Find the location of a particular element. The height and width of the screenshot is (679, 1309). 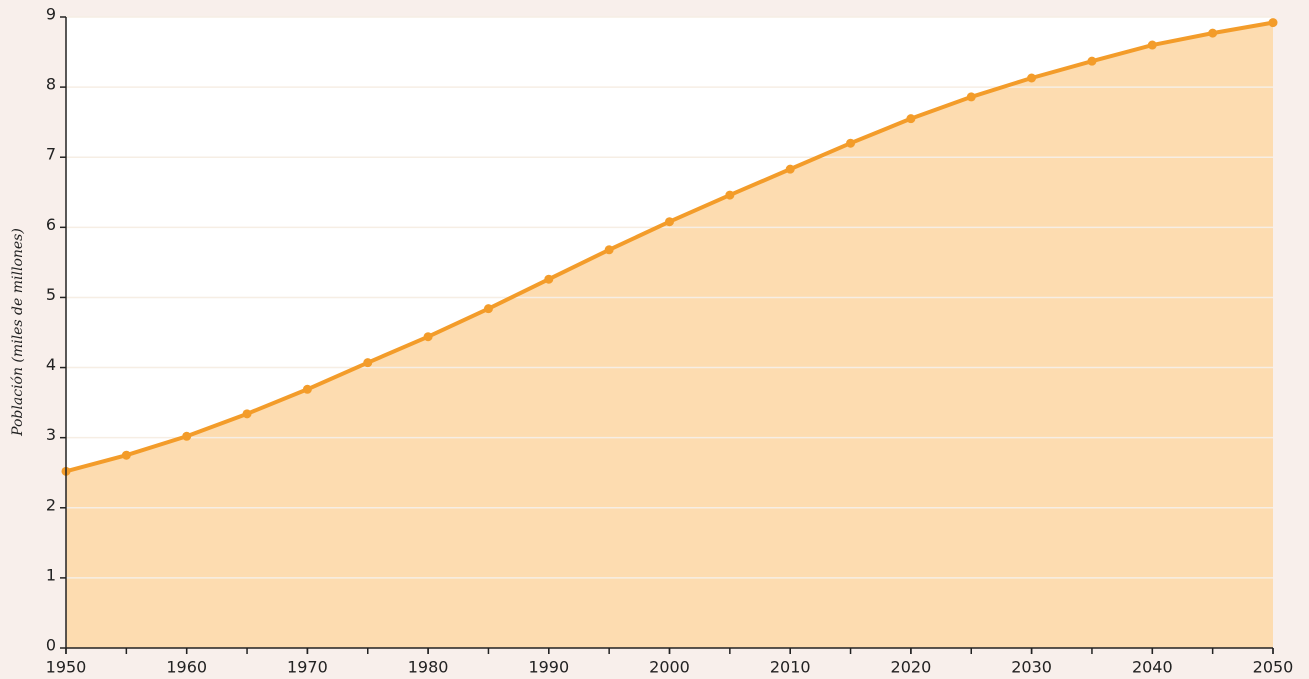

x-tick-label: 2040 is located at coordinates (1152, 667).